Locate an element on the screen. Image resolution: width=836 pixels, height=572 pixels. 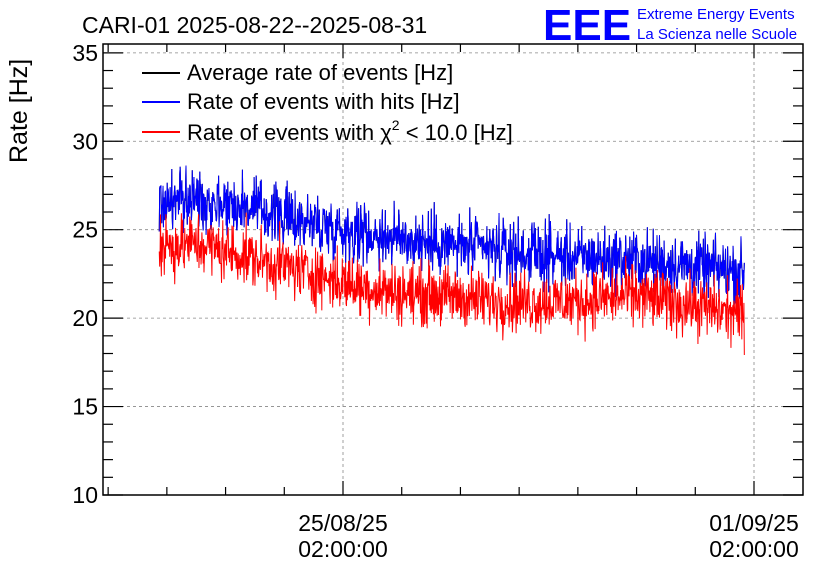
legend-chi2-sup: 2 is located at coordinates (396, 125).